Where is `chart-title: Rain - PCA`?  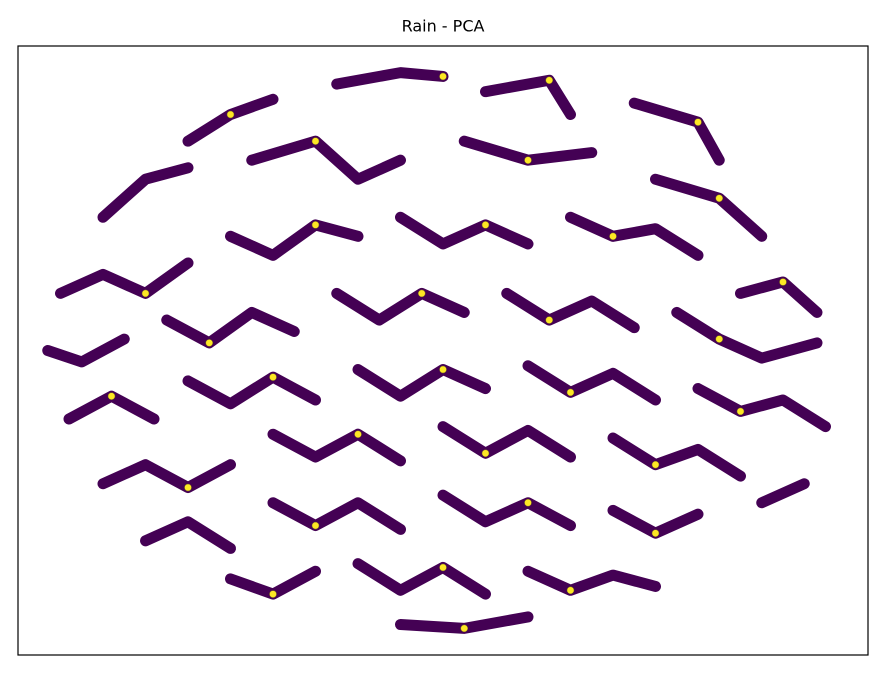
chart-title: Rain - PCA is located at coordinates (443, 26).